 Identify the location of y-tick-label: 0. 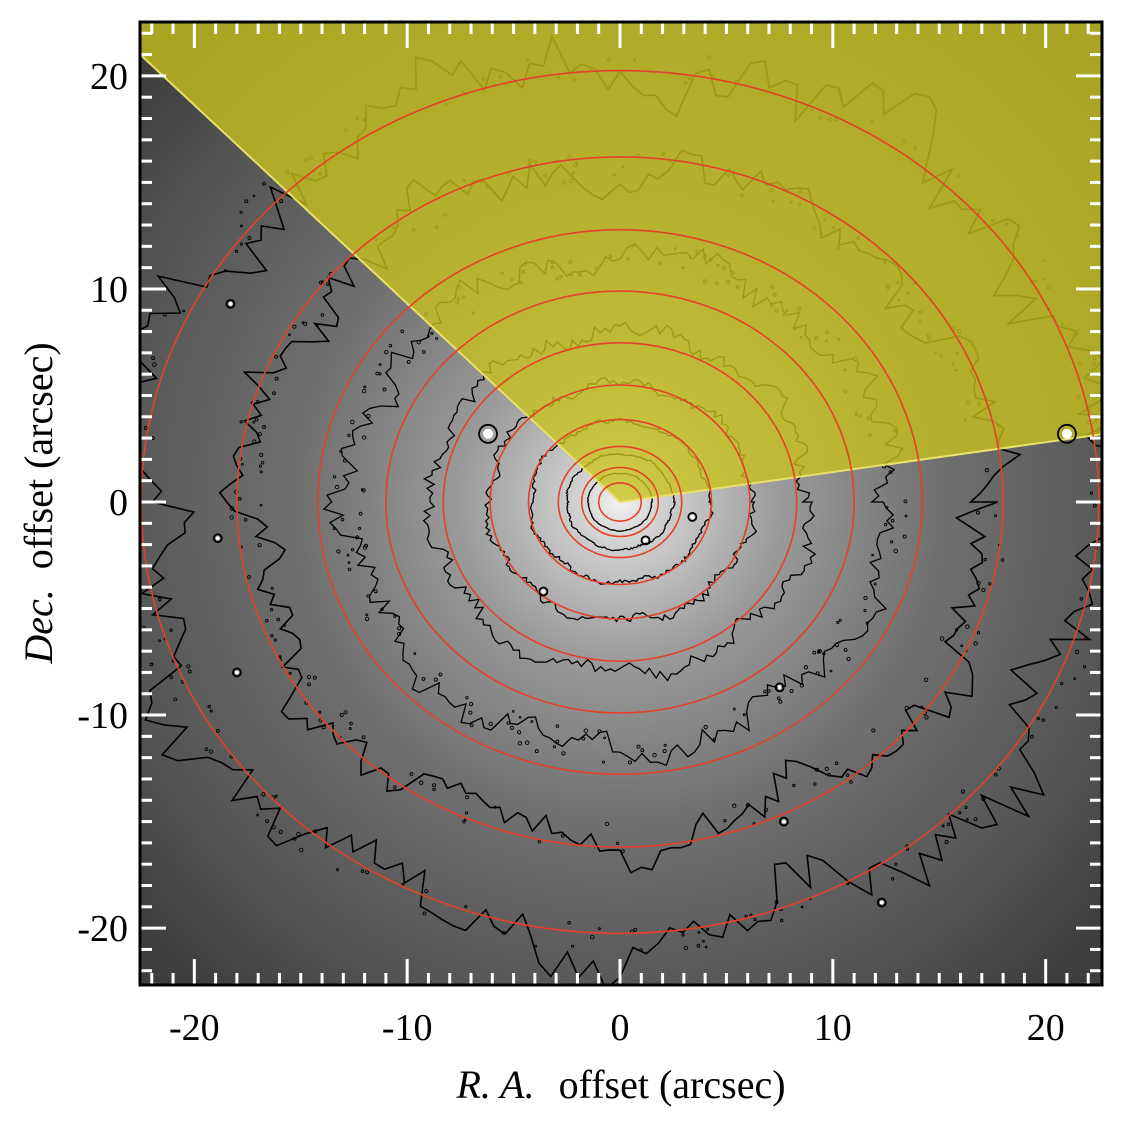
(118, 503).